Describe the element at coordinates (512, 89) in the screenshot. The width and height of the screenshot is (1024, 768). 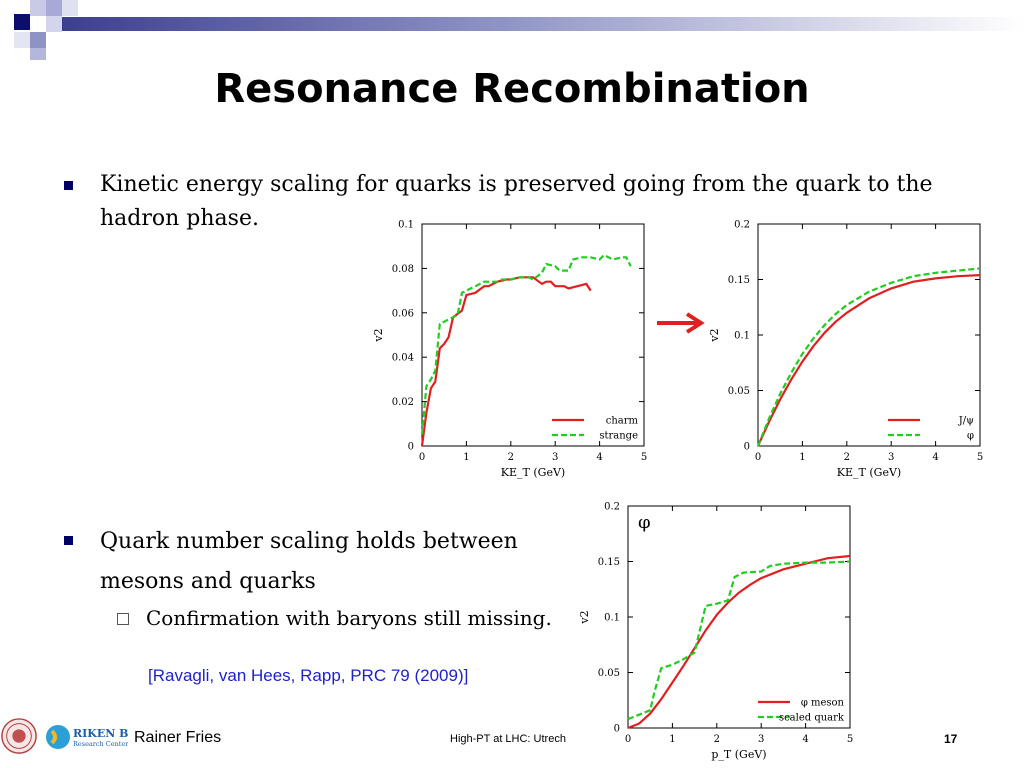
I see `slide-title: Resonance Recombination` at that location.